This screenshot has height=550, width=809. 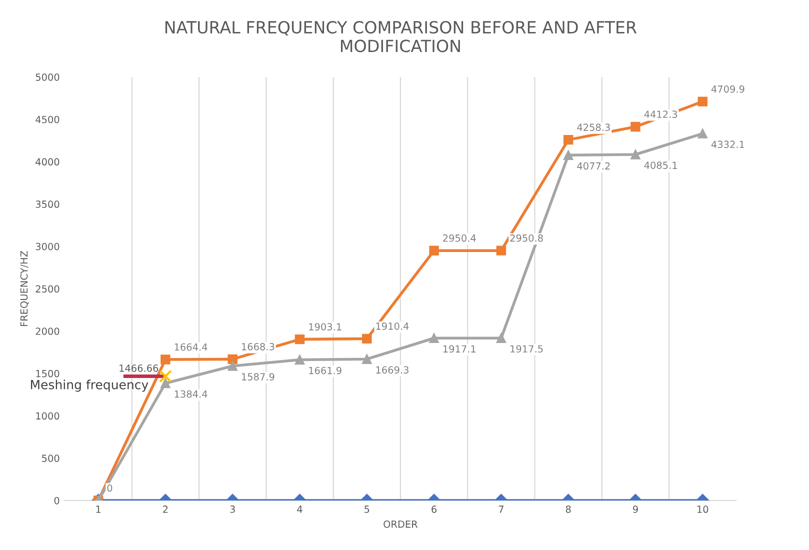 What do you see at coordinates (48, 120) in the screenshot?
I see `y-tick-label: 4500` at bounding box center [48, 120].